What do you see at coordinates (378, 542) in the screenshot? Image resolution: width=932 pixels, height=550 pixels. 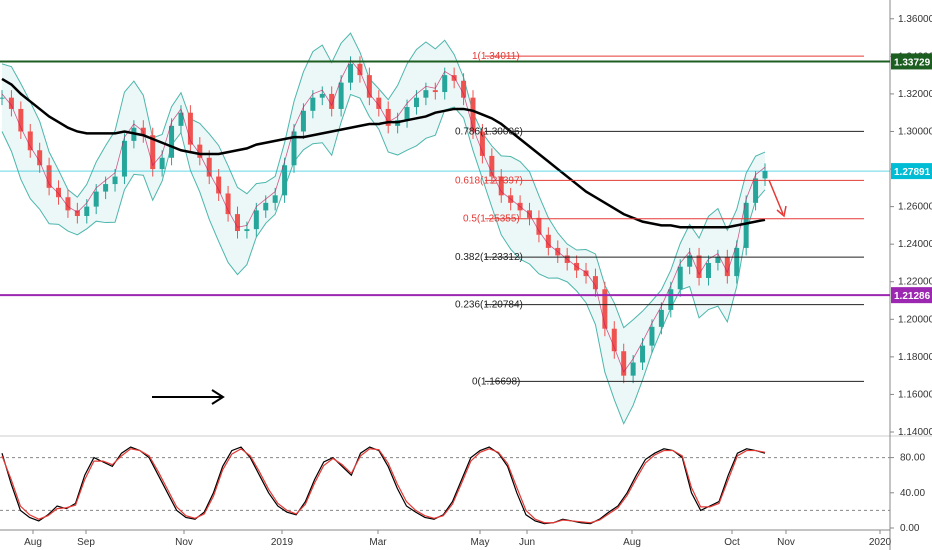 I see `x-tick-label: Mar` at bounding box center [378, 542].